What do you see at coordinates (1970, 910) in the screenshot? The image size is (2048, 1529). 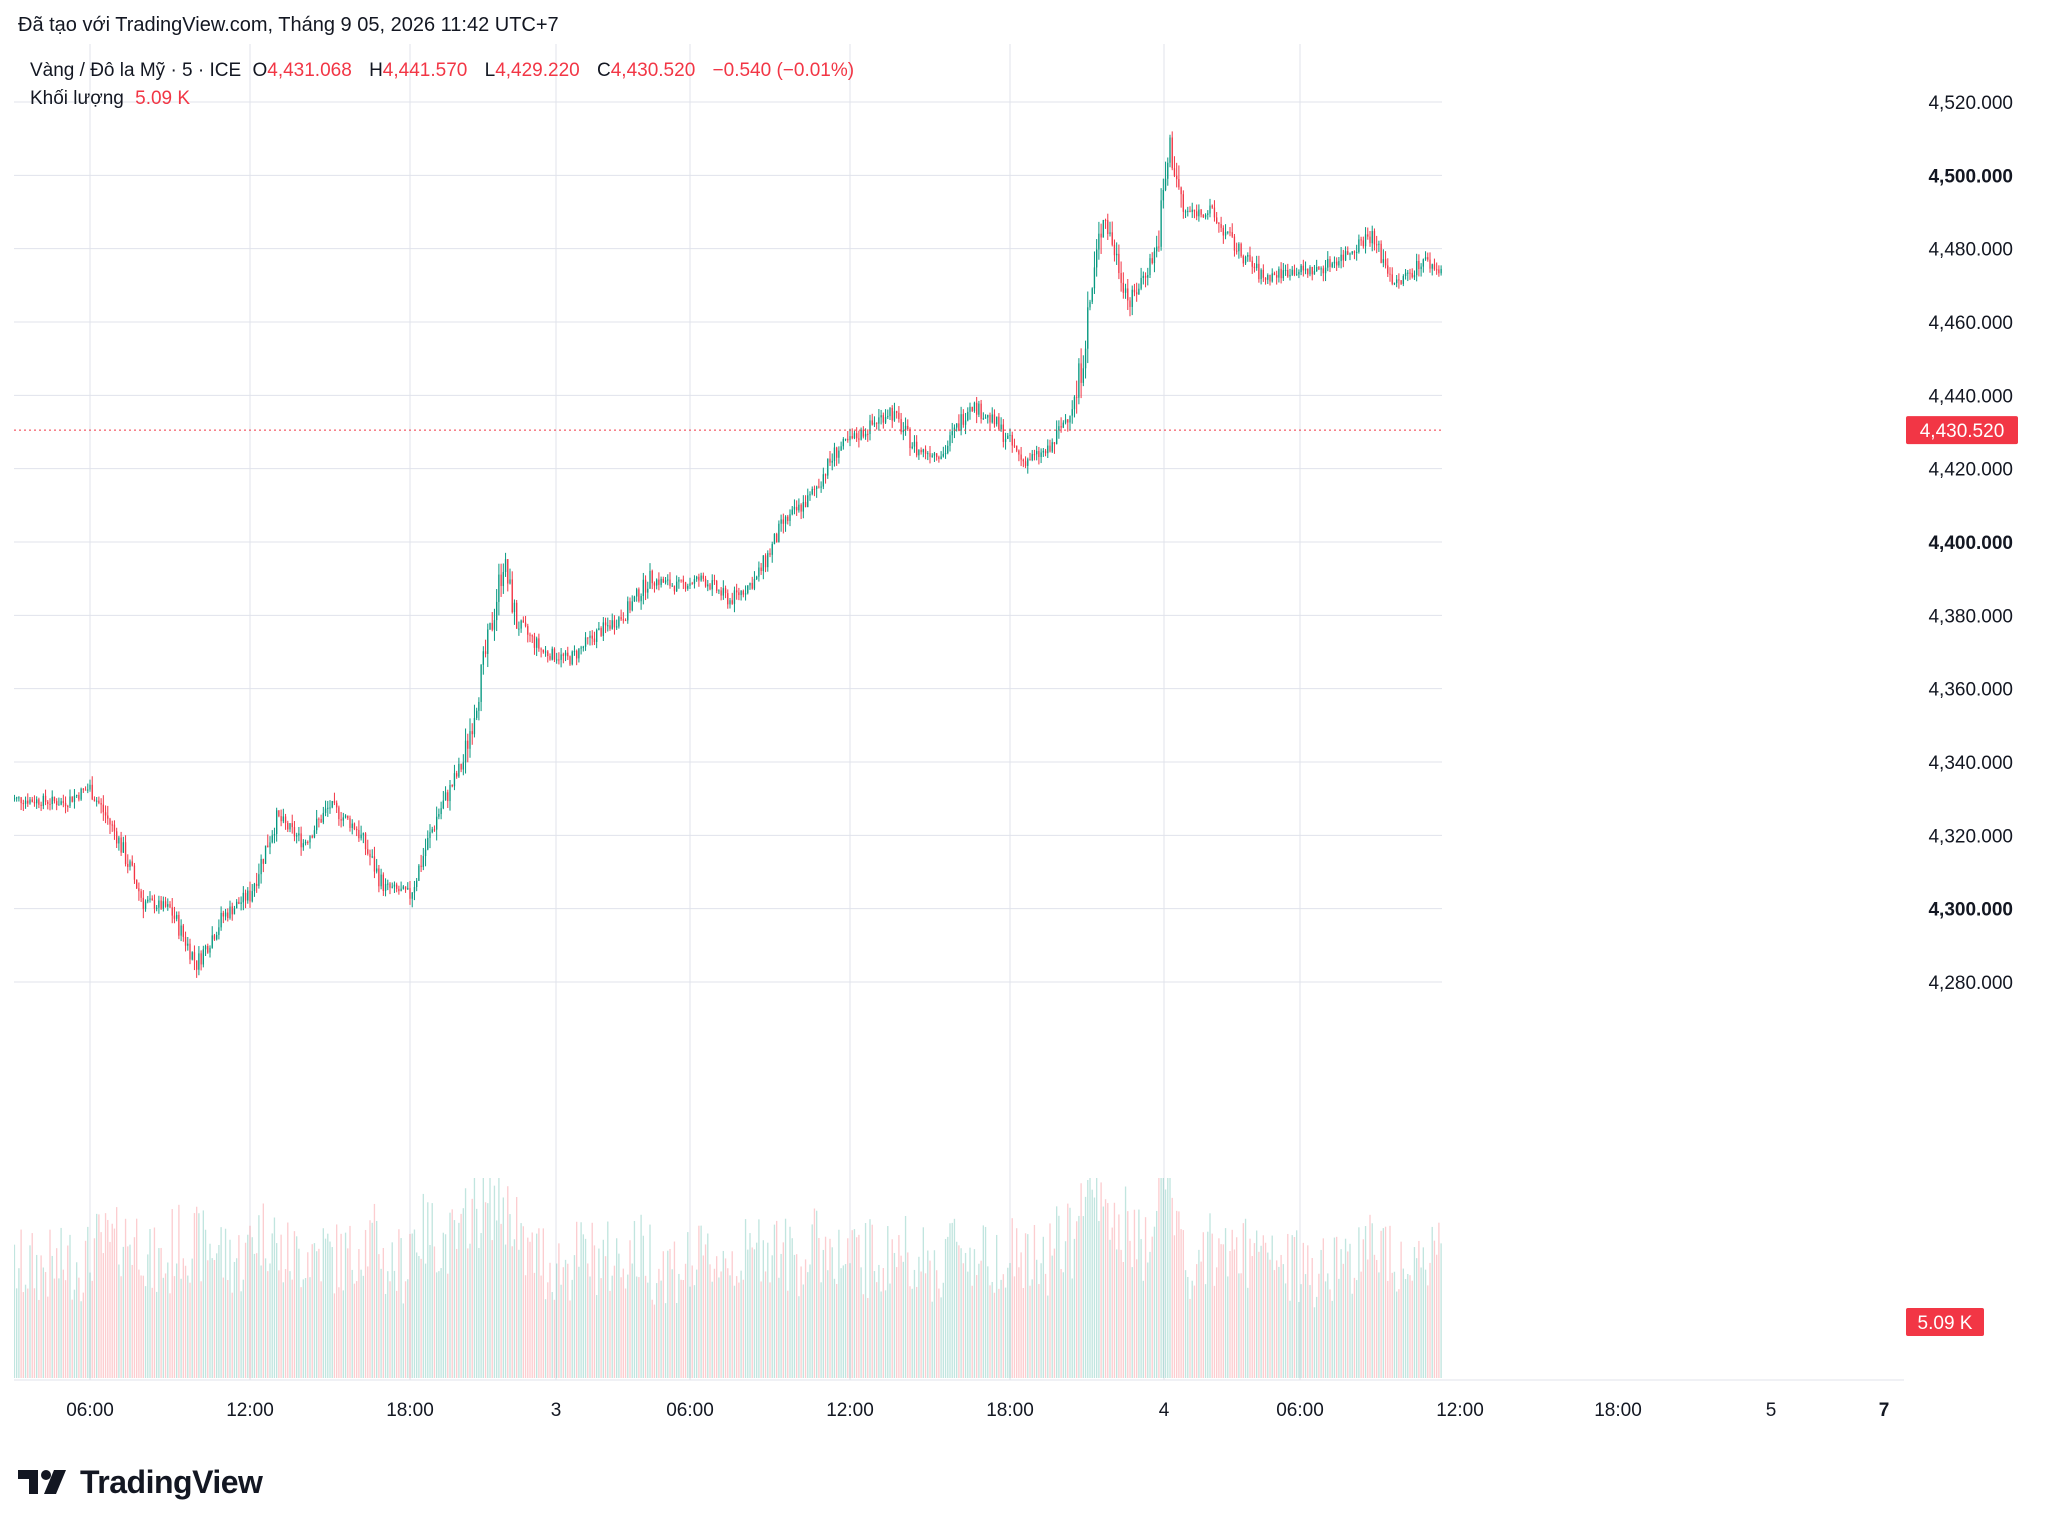 I see `y-axis-tick-label: 4,300.000` at bounding box center [1970, 910].